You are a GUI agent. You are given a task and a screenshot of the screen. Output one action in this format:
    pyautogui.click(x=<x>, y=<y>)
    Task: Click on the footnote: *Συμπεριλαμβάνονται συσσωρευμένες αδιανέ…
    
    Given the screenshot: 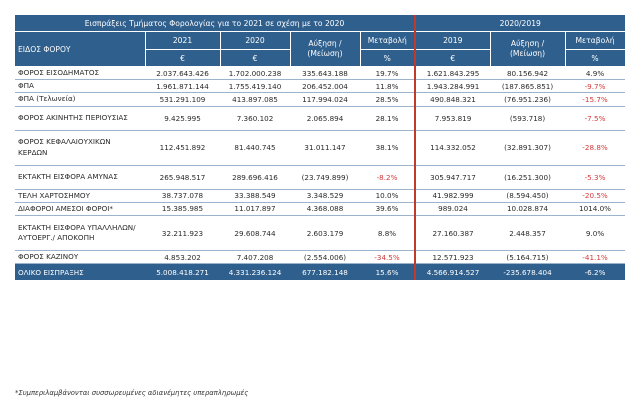 What is the action you would take?
    pyautogui.click(x=132, y=393)
    